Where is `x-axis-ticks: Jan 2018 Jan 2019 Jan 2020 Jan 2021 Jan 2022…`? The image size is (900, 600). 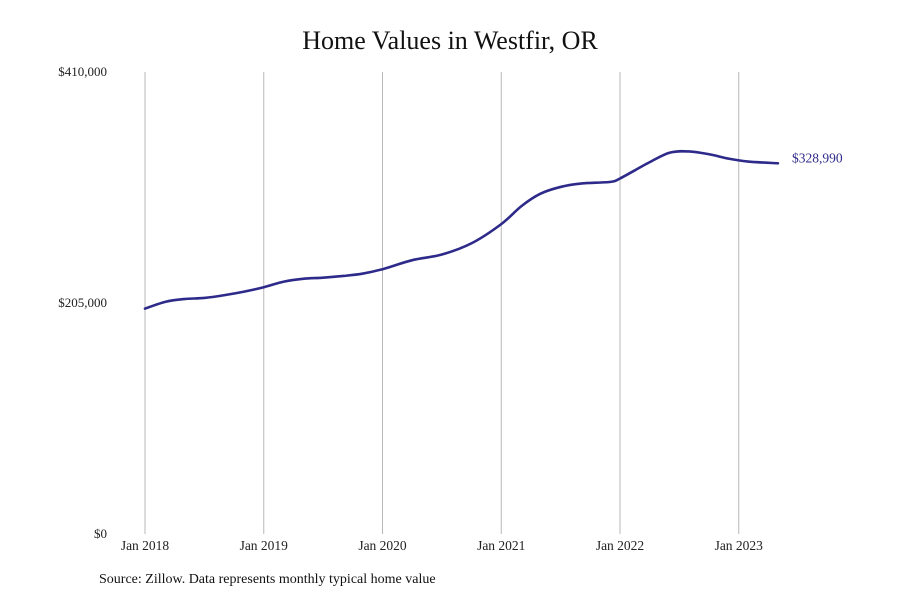 x-axis-ticks: Jan 2018 Jan 2019 Jan 2020 Jan 2021 Jan 2022… is located at coordinates (442, 545).